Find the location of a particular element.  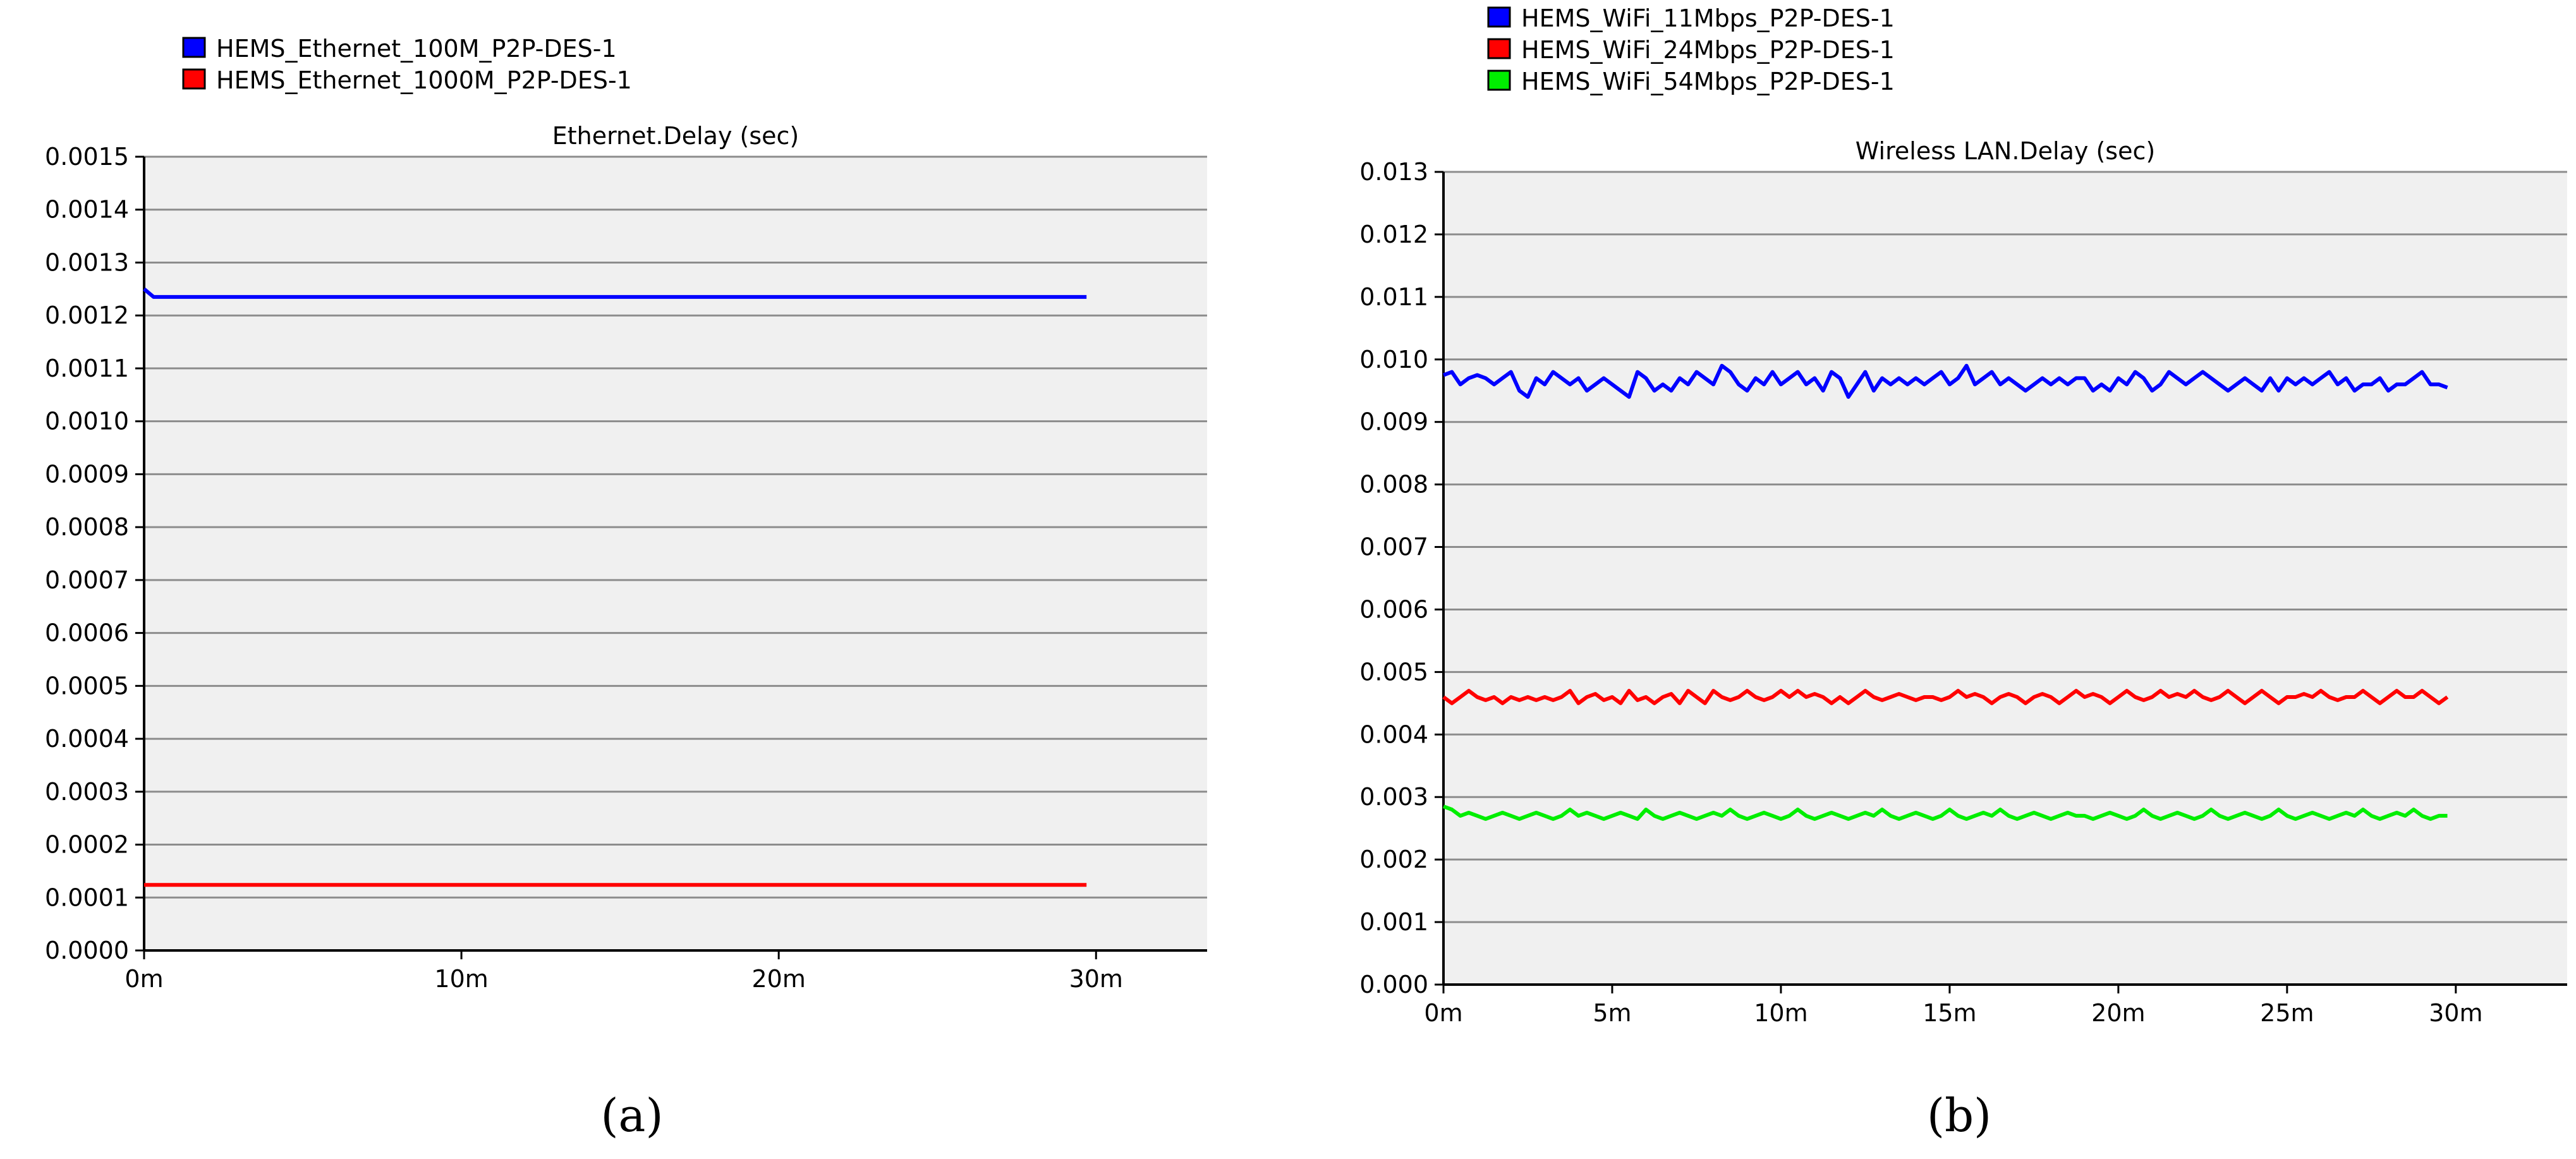

figure-caption: (a) is located at coordinates (631, 1115).